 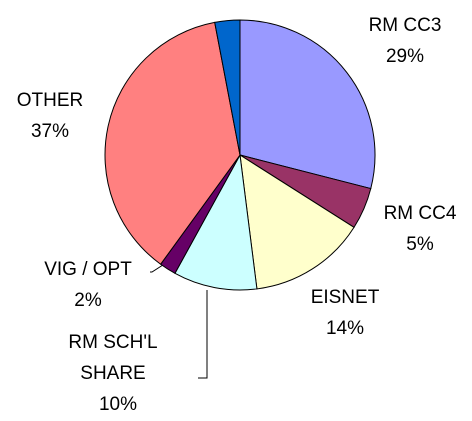 I want to click on slice-label: RM CC3 29%, so click(x=405, y=41).